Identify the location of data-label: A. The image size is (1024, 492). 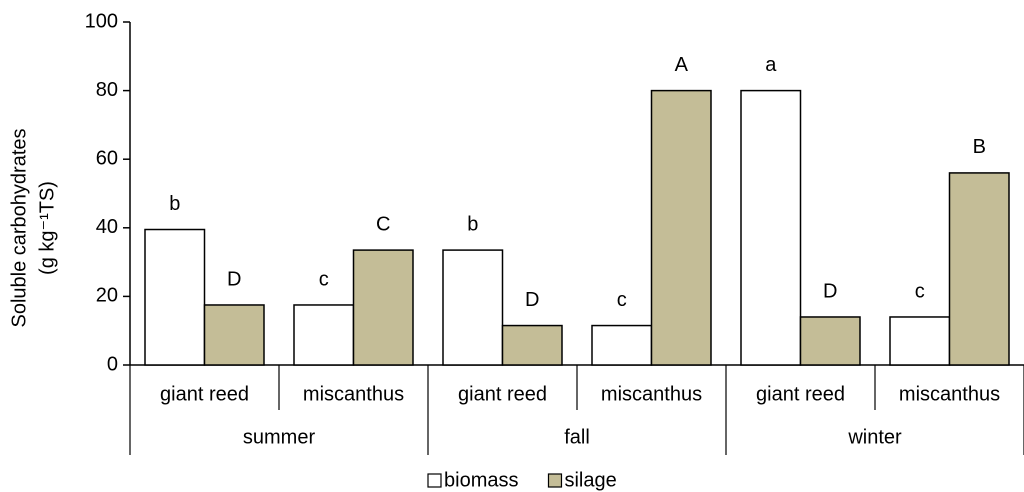
(682, 65).